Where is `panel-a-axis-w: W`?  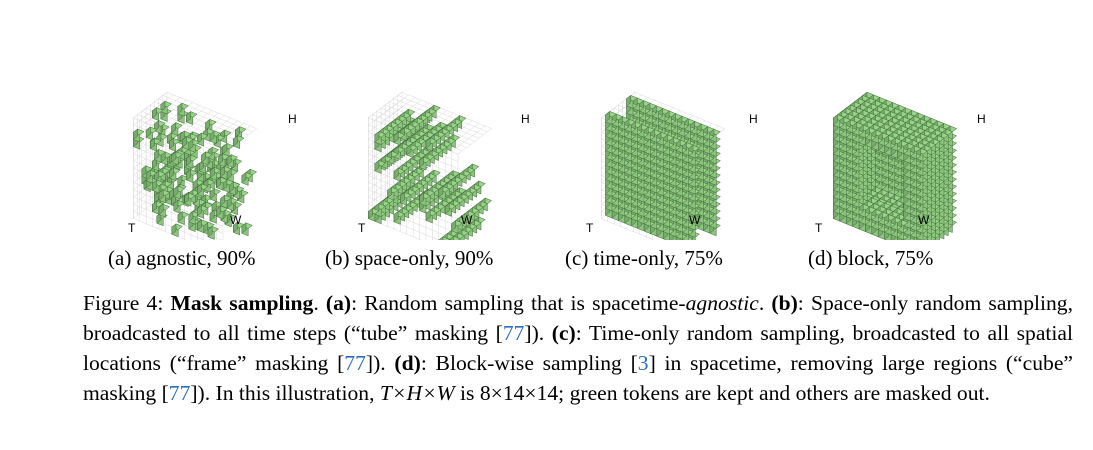 panel-a-axis-w: W is located at coordinates (236, 220).